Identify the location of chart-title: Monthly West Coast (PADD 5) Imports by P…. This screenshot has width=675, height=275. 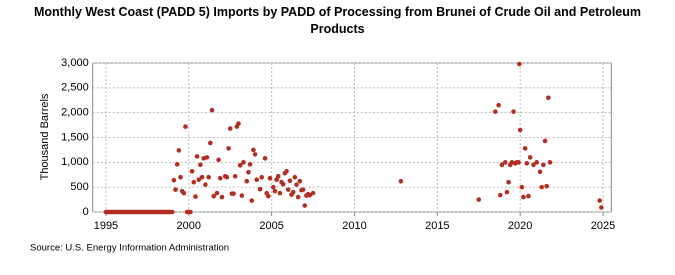
(337, 20).